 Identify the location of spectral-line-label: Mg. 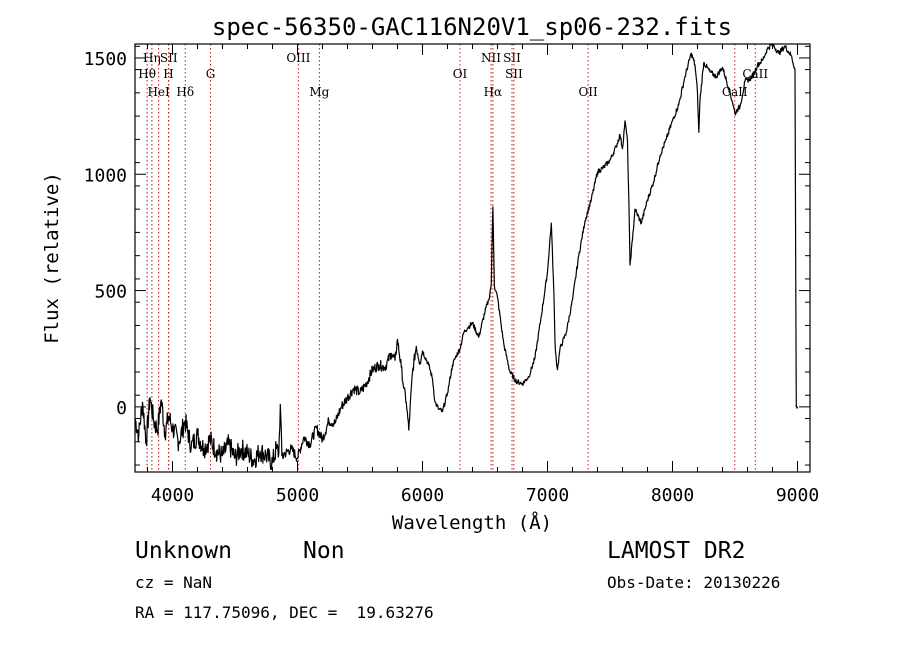
(319, 92).